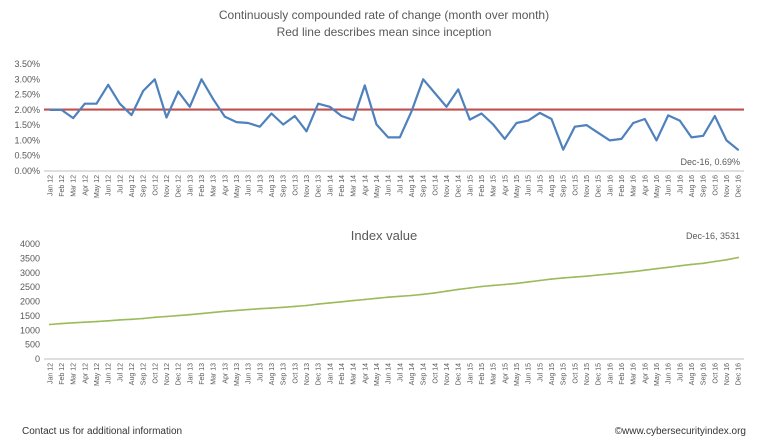  Describe the element at coordinates (552, 186) in the screenshot. I see `x-tick-label: Aug 15` at that location.